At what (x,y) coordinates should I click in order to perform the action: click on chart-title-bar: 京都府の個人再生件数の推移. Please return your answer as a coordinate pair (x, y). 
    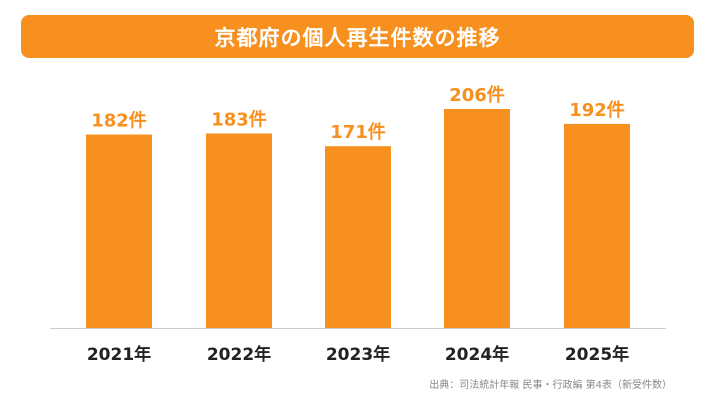
    Looking at the image, I should click on (357, 36).